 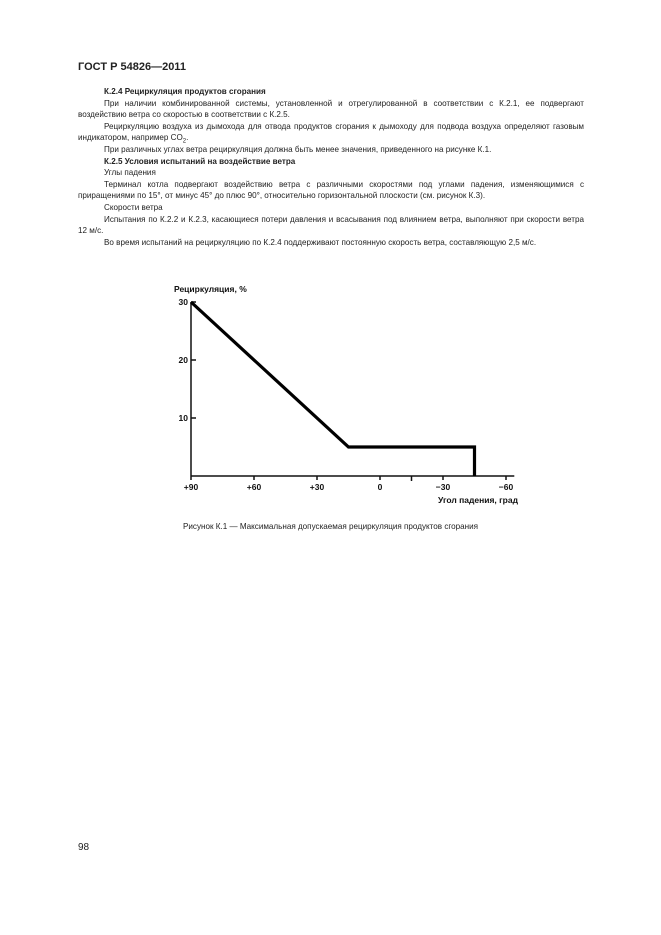 What do you see at coordinates (210, 289) in the screenshot?
I see `y-axis-label: Рециркуляция, %` at bounding box center [210, 289].